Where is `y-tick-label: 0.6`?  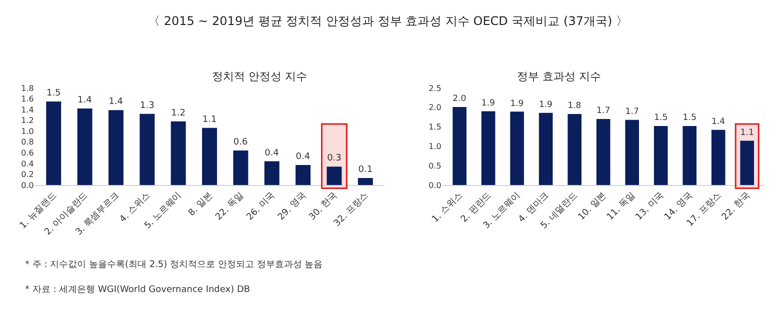 y-tick-label: 0.6 is located at coordinates (27, 153).